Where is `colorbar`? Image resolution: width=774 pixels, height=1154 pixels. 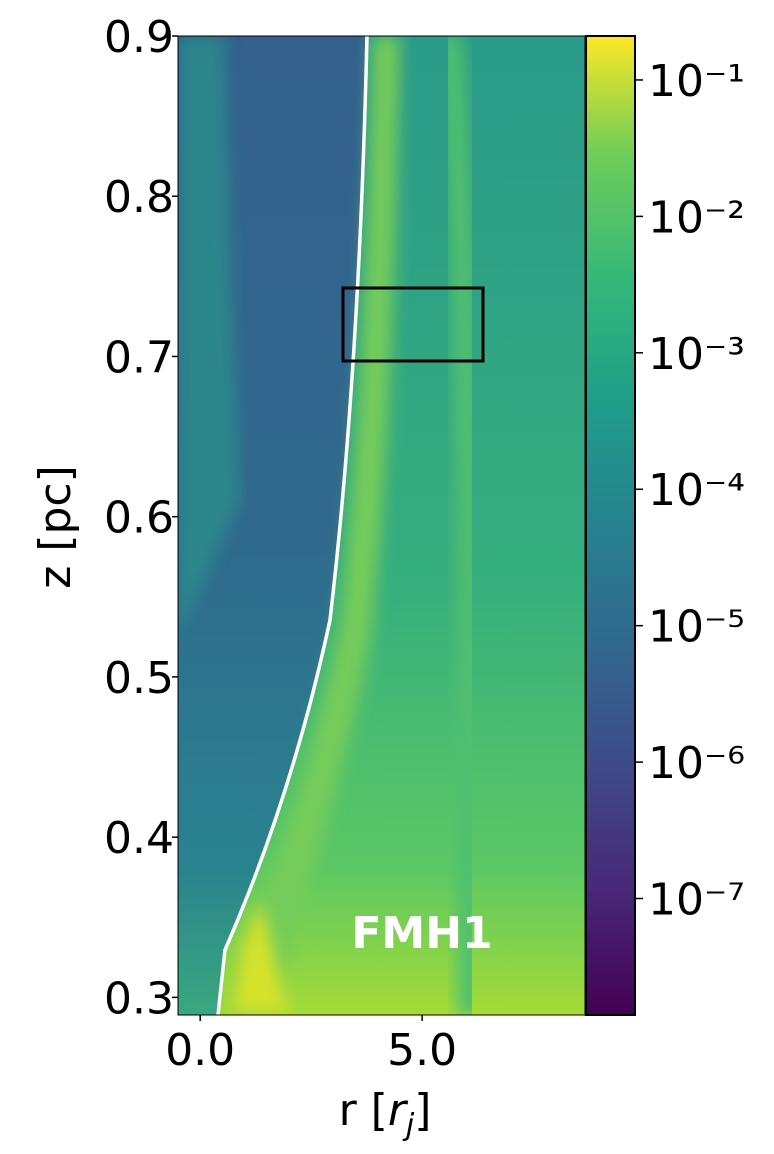
colorbar is located at coordinates (610, 525).